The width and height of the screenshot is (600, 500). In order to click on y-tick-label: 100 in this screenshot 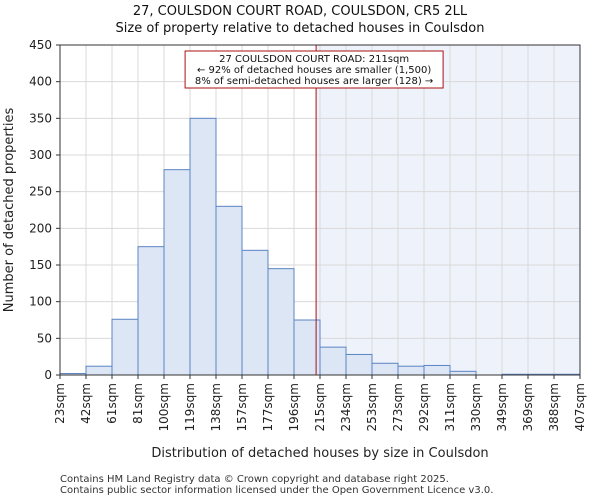, I will do `click(40, 302)`.